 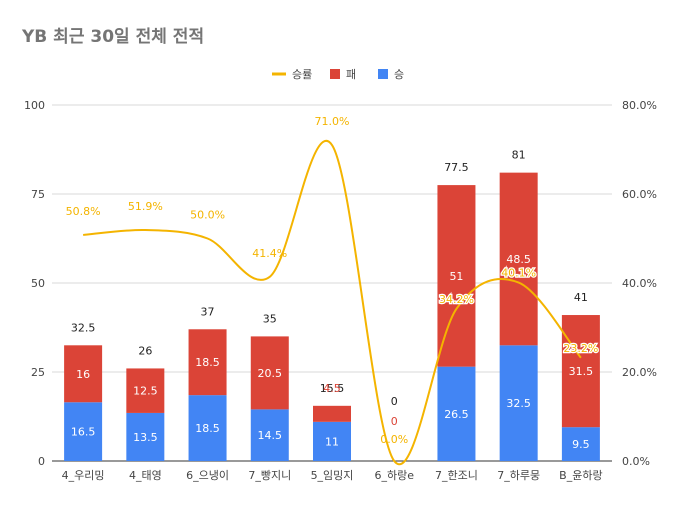 I want to click on y2-tick-label: 0.0%, so click(x=636, y=461).